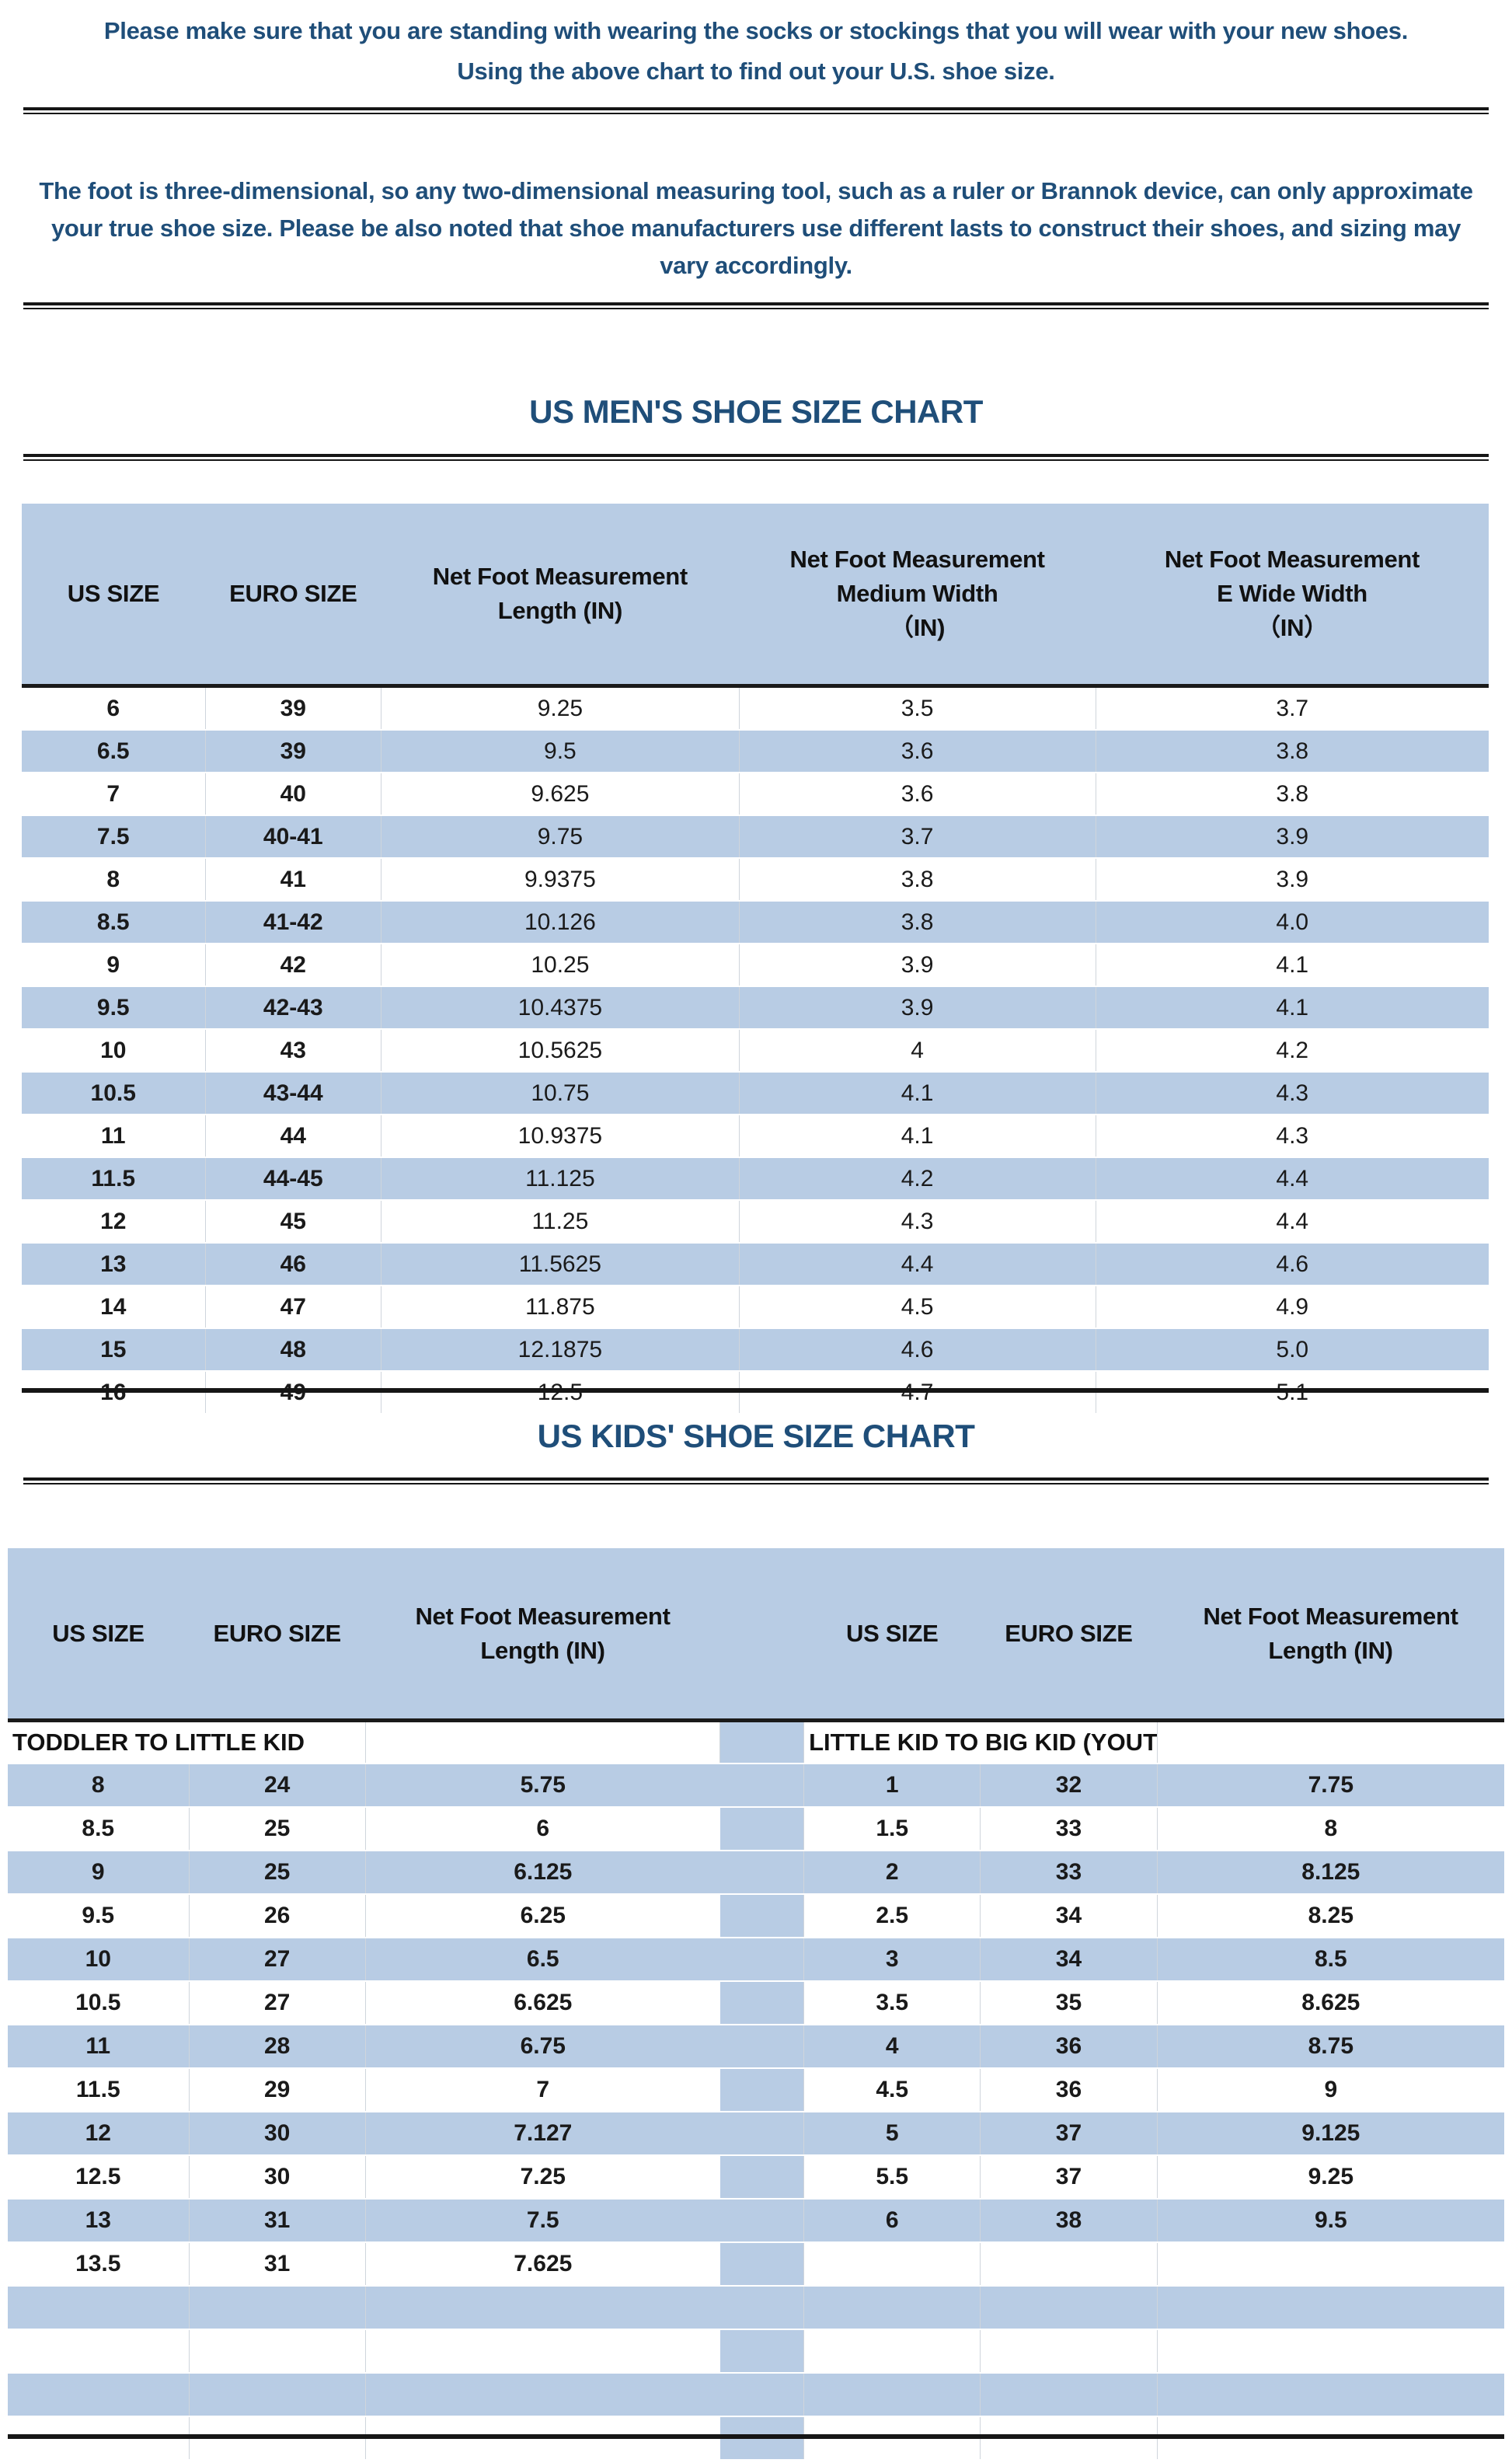  I want to click on length-cell: 9.75, so click(560, 836).